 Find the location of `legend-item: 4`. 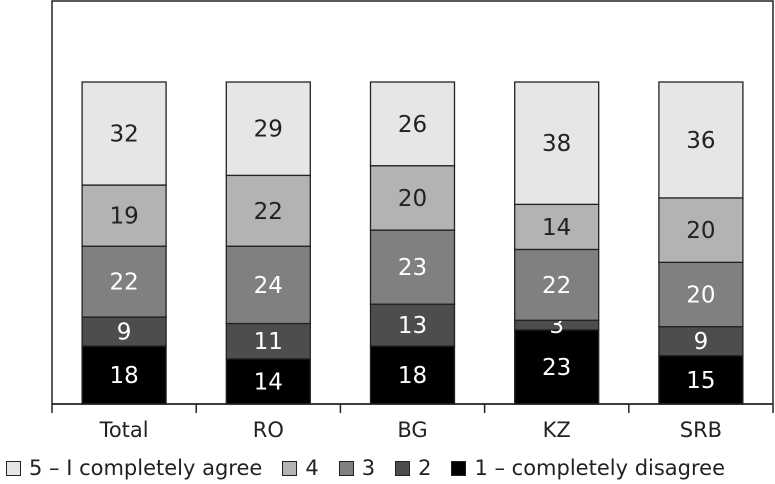

legend-item: 4 is located at coordinates (300, 468).